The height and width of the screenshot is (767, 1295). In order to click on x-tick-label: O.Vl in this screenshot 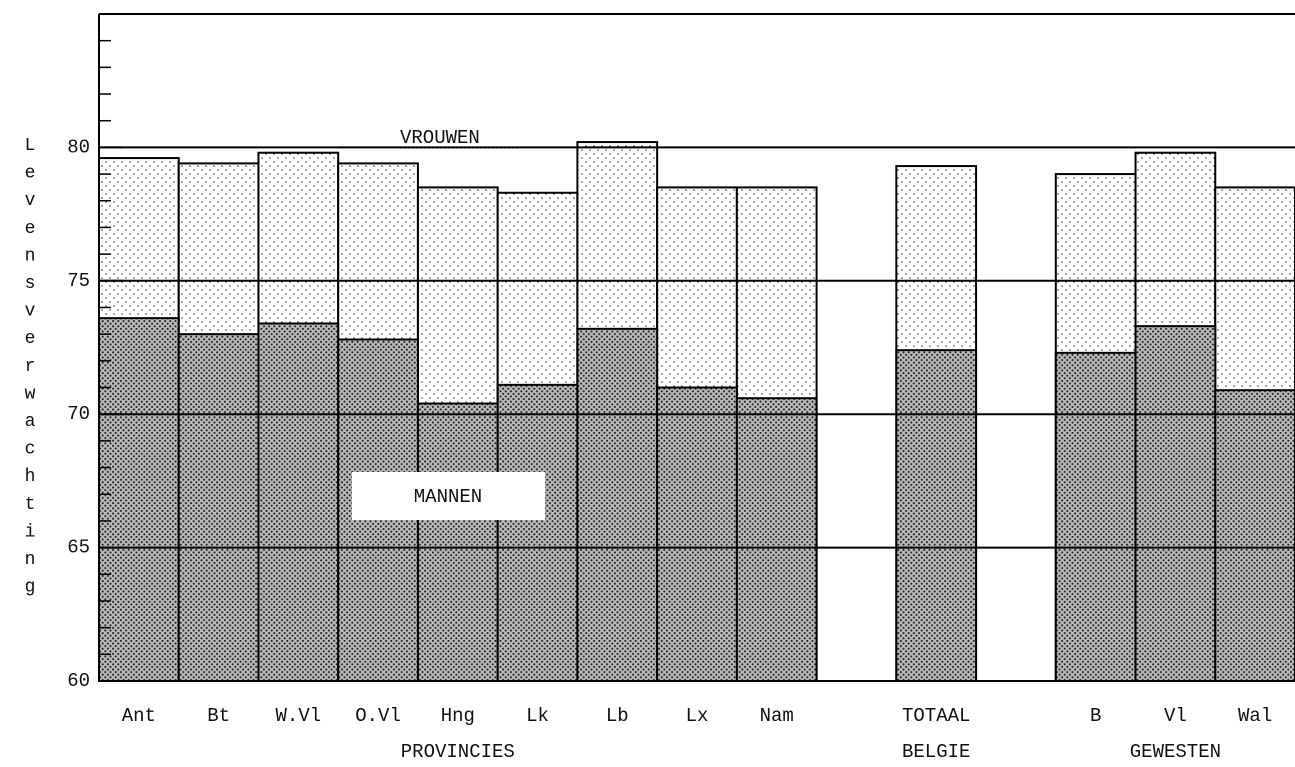, I will do `click(378, 716)`.